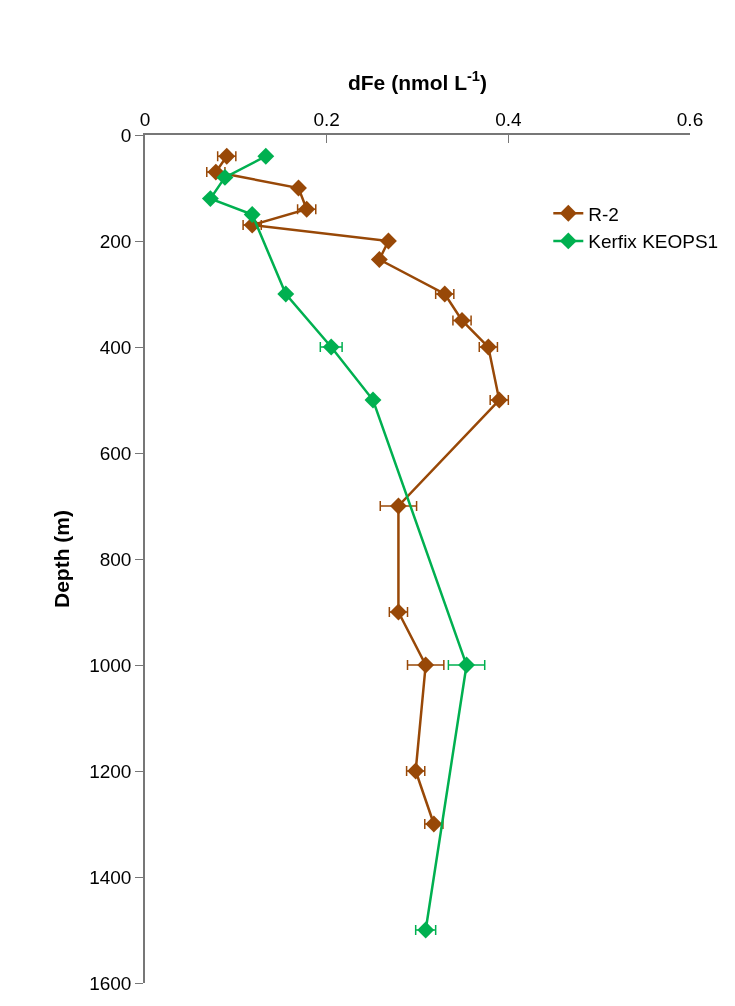  What do you see at coordinates (110, 771) in the screenshot?
I see `y-tick-label: 1200` at bounding box center [110, 771].